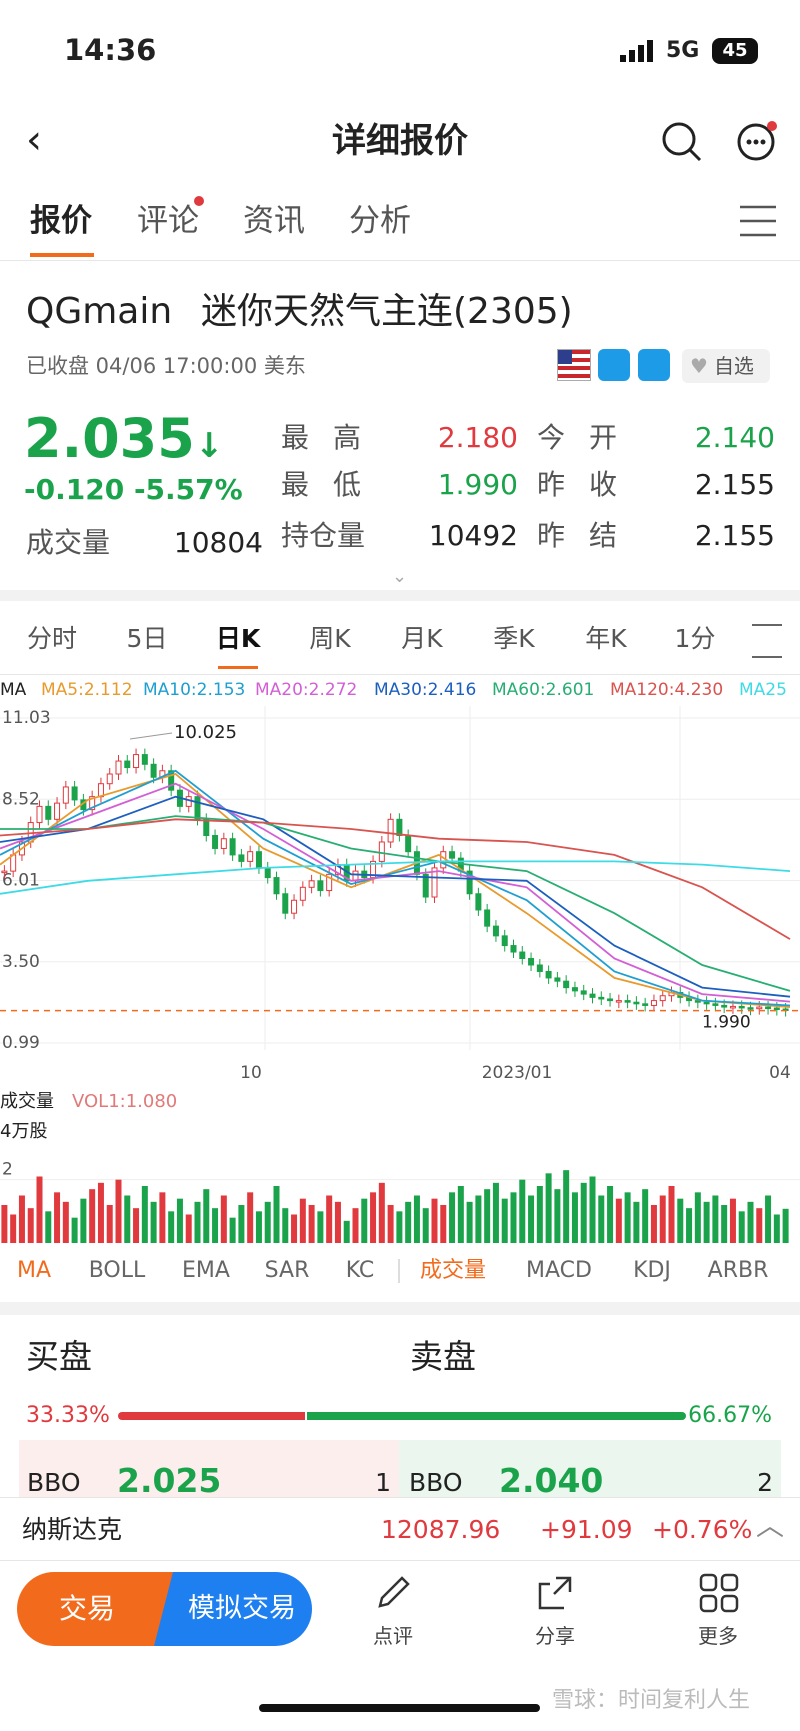  I want to click on indicator-tab: KDJ, so click(652, 1270).